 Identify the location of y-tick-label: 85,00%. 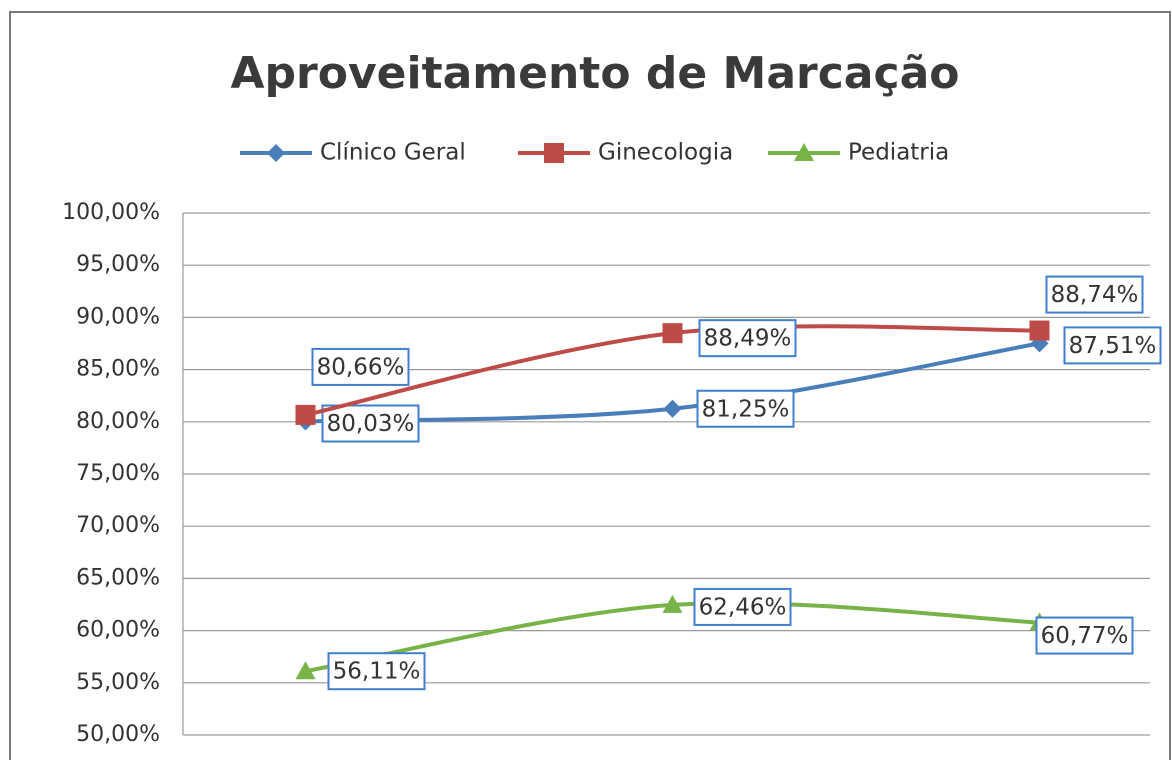
(118, 369).